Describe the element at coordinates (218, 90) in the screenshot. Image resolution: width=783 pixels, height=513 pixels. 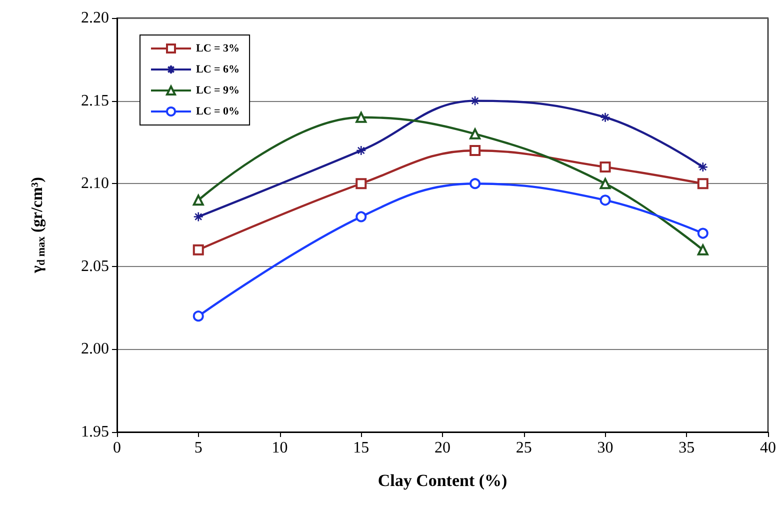
I see `legend-label: LC = 9%` at that location.